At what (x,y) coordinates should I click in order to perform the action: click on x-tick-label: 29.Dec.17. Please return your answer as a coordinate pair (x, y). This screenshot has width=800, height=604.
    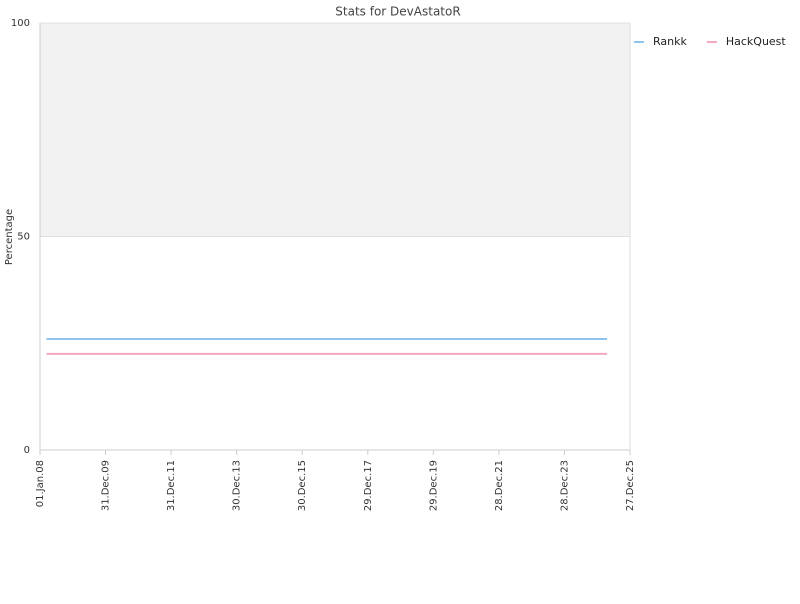
    Looking at the image, I should click on (368, 485).